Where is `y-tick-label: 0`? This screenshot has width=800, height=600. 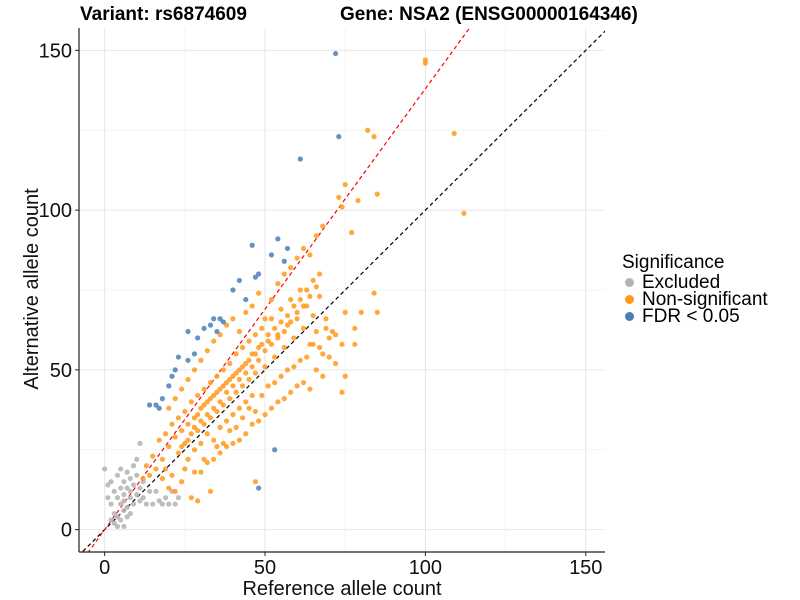 y-tick-label: 0 is located at coordinates (66, 531).